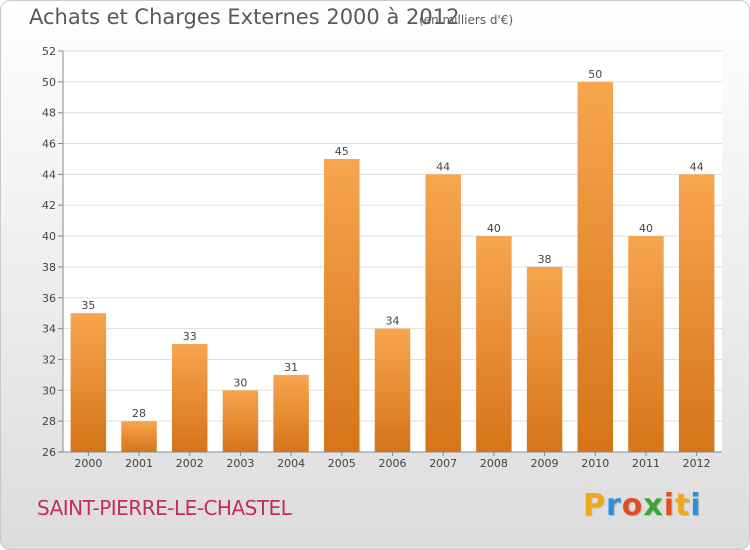  I want to click on data-label: 30, so click(240, 382).